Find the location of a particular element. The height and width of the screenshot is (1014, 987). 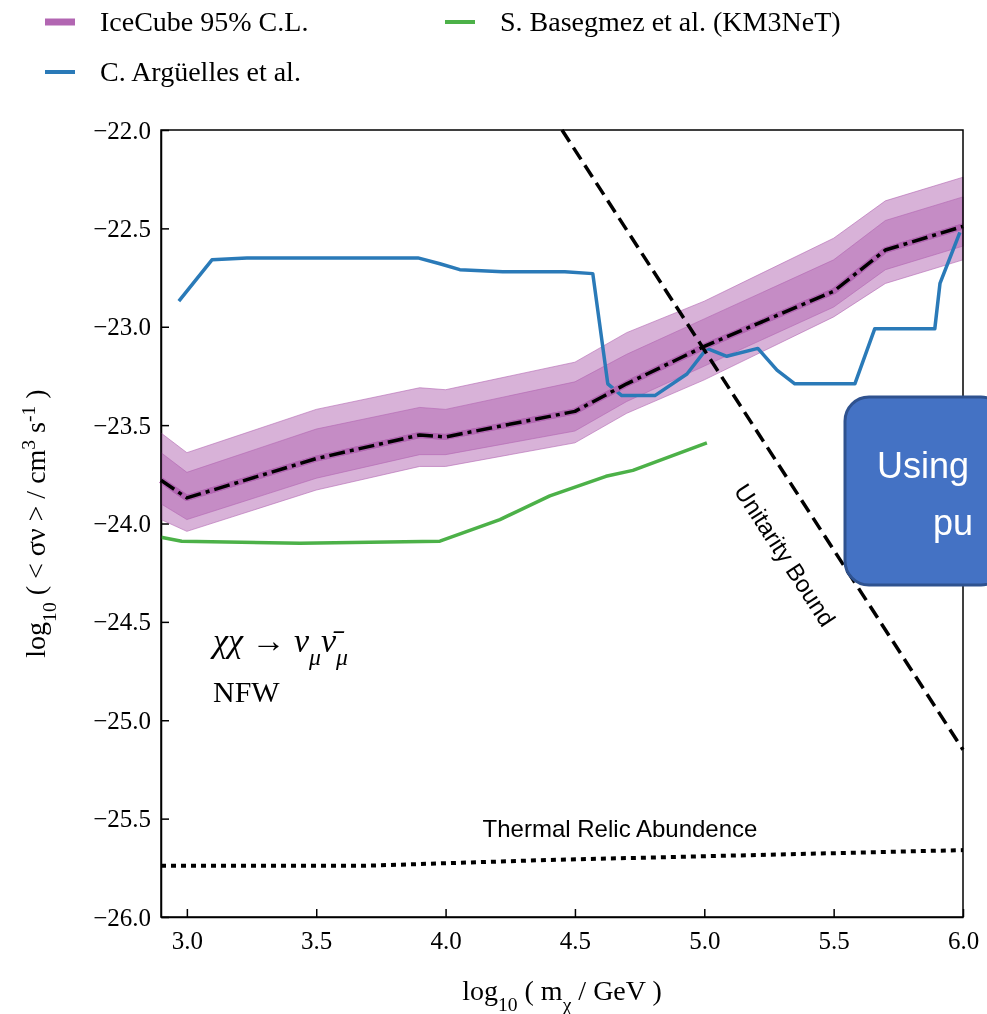

x-tick-label: 5.0 is located at coordinates (705, 940).